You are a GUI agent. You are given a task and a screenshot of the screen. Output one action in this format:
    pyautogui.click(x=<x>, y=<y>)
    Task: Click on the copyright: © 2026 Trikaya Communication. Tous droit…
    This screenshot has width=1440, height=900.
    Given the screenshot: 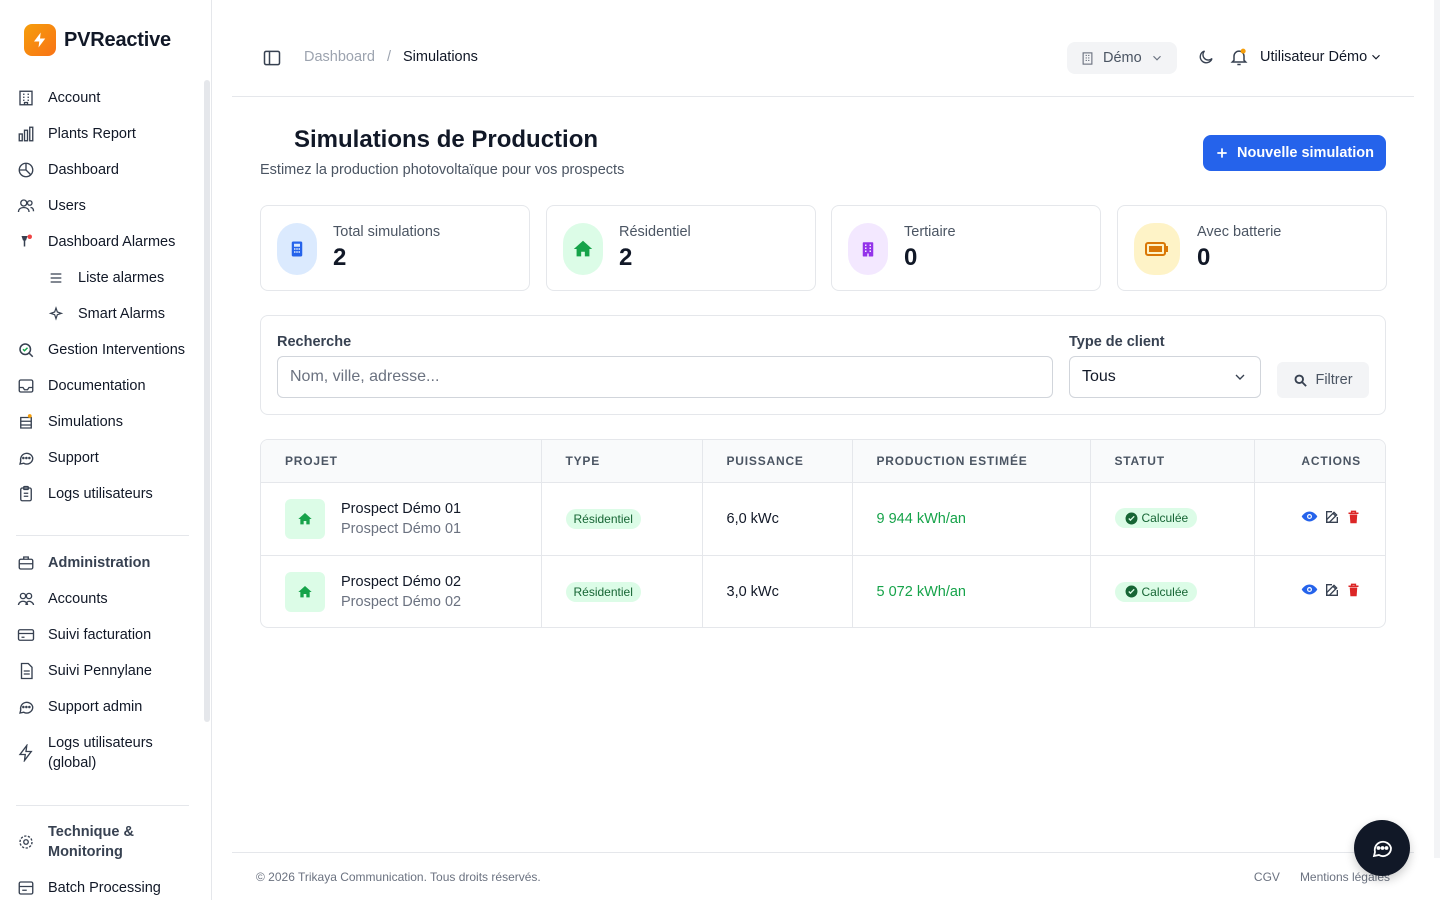 What is the action you would take?
    pyautogui.click(x=398, y=877)
    